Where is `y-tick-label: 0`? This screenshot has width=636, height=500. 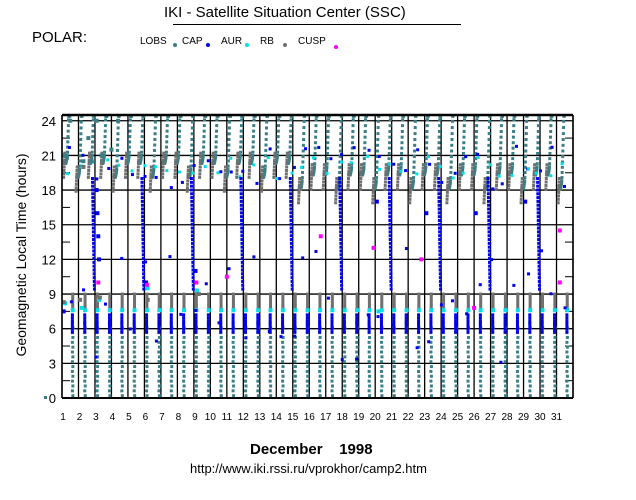 y-tick-label: 0 is located at coordinates (52, 398).